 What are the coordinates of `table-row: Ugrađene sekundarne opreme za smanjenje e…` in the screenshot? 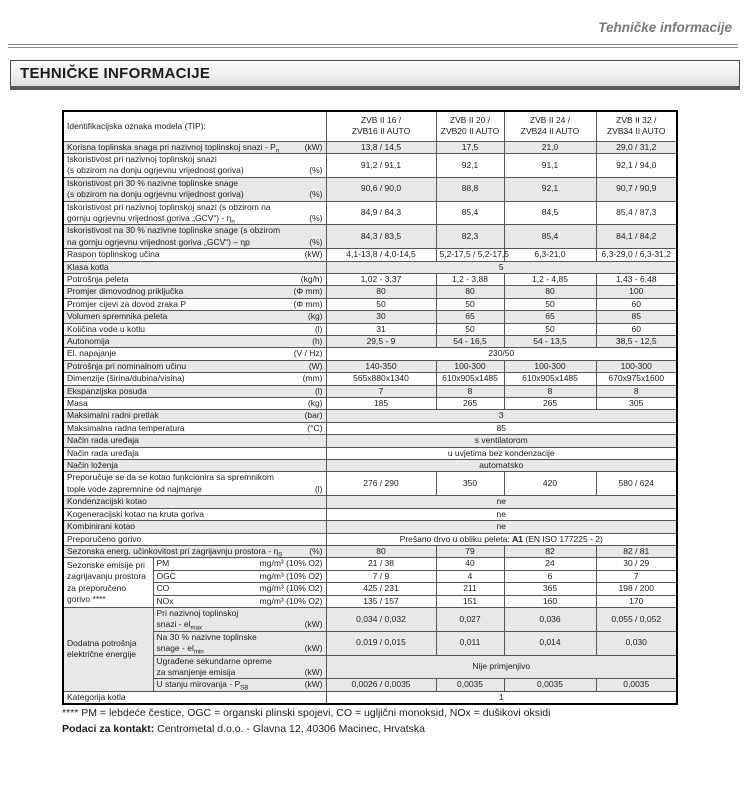 It's located at (370, 667).